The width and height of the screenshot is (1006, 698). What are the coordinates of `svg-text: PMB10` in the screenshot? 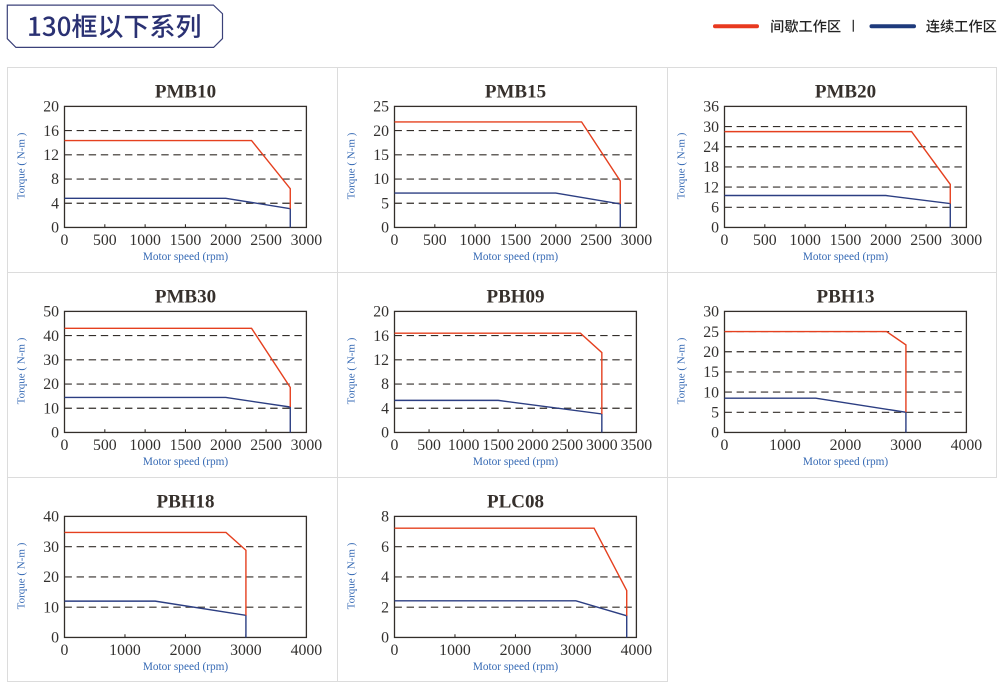 It's located at (185, 92).